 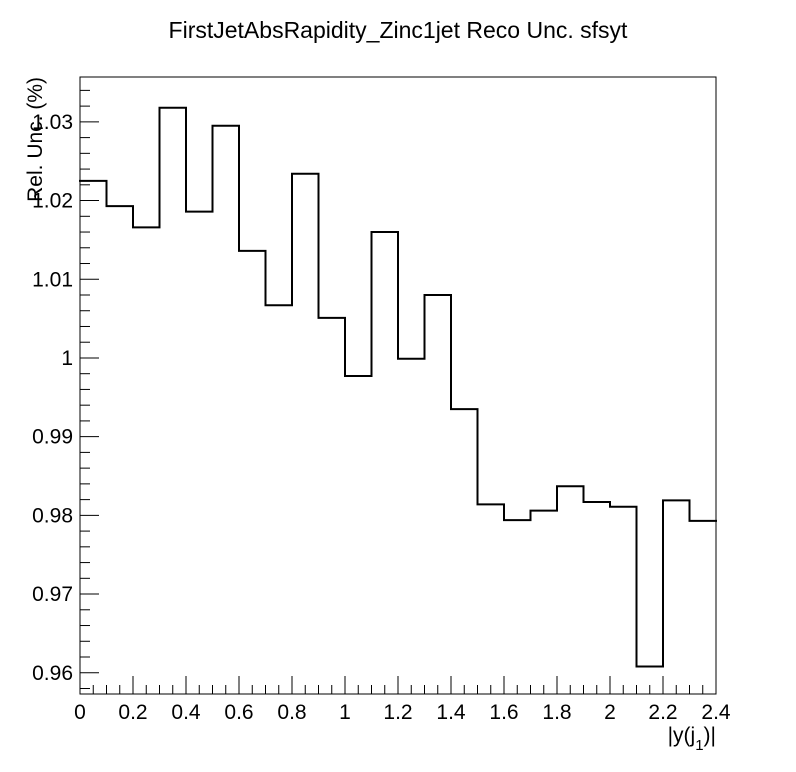 What do you see at coordinates (89, 389) in the screenshot?
I see `y-axis-ticks` at bounding box center [89, 389].